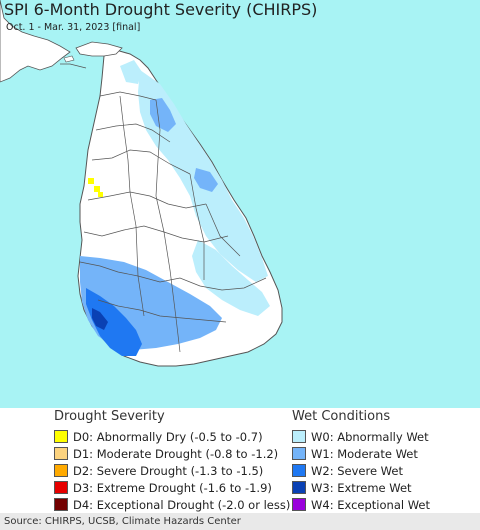 This screenshot has width=480, height=530. I want to click on legend-item-d2: D2: Severe Drought (-1.3 to -1.5), so click(169, 470).